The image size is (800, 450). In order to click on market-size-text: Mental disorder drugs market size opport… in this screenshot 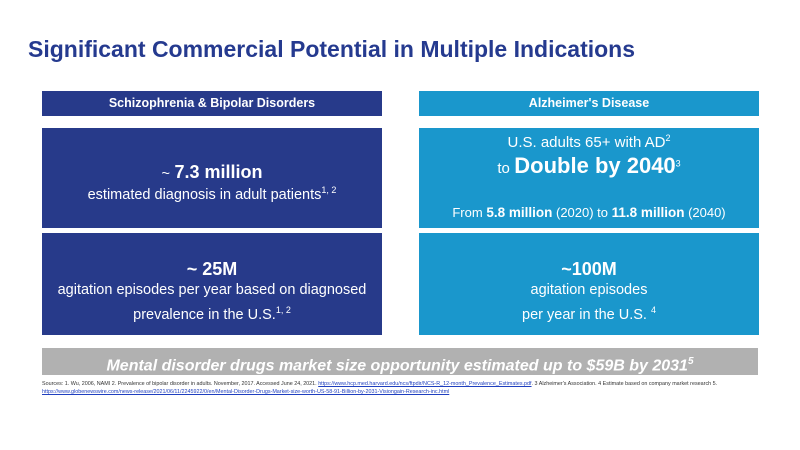, I will do `click(397, 366)`.